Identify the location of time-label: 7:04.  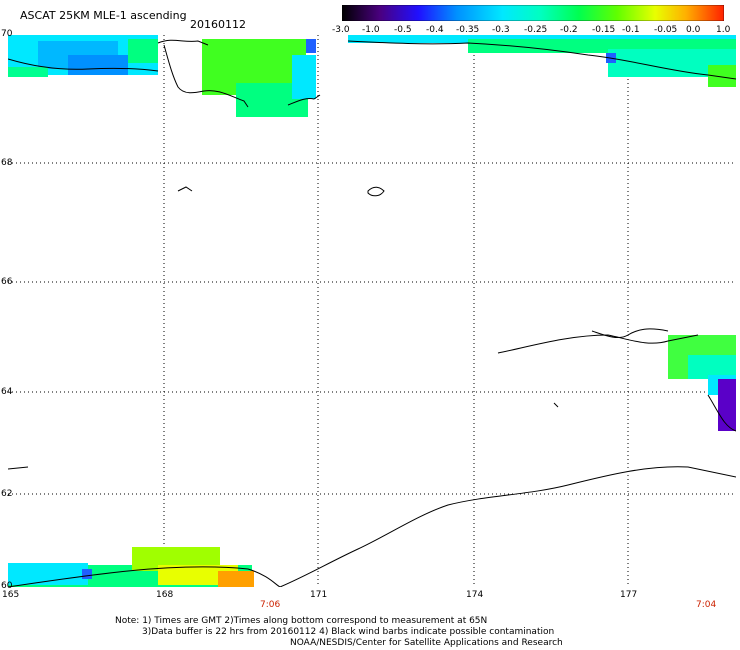
(706, 605).